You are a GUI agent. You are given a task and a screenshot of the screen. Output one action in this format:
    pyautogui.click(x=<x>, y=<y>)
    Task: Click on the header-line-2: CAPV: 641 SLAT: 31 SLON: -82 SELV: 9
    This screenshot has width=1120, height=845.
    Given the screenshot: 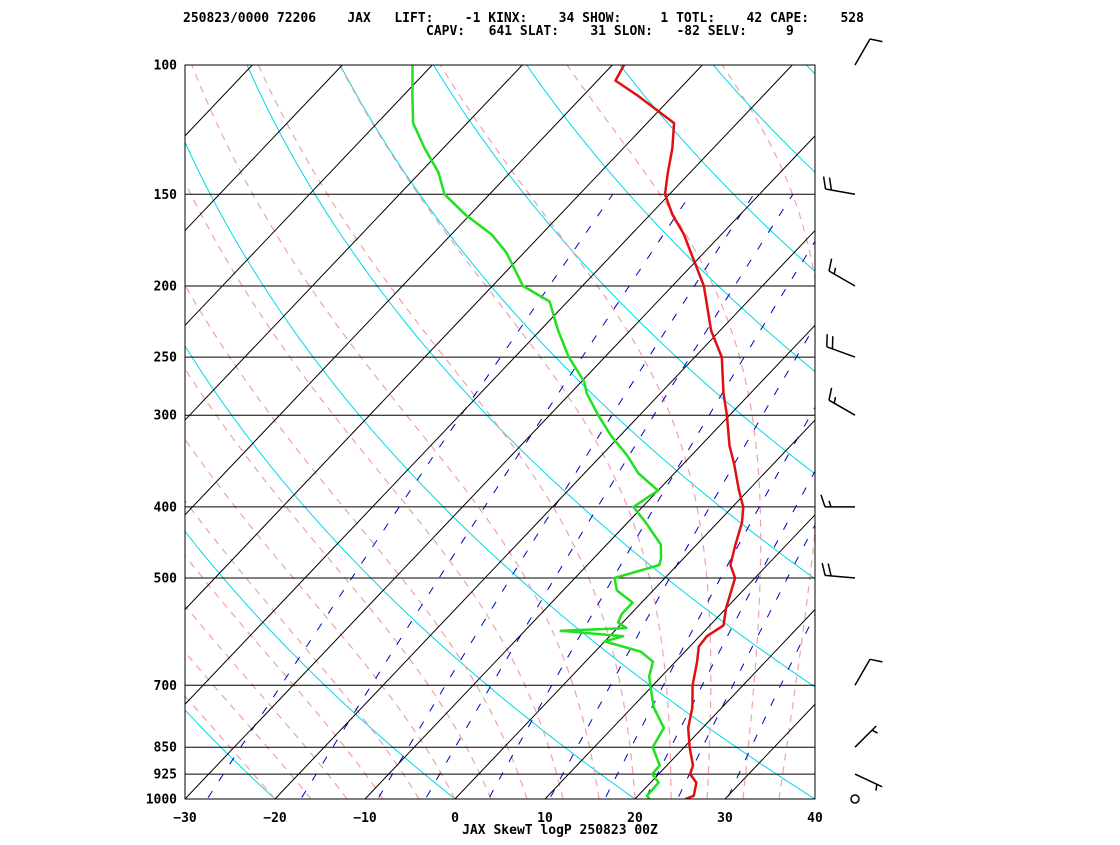 What is the action you would take?
    pyautogui.click(x=610, y=31)
    